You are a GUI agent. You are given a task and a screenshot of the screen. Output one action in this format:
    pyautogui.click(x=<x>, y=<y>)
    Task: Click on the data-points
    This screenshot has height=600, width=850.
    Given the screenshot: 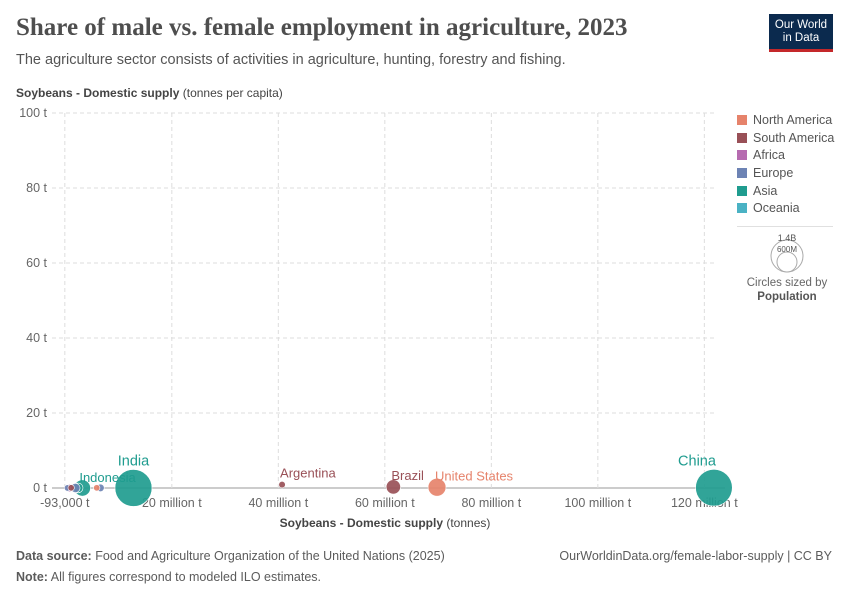 What is the action you would take?
    pyautogui.click(x=398, y=487)
    